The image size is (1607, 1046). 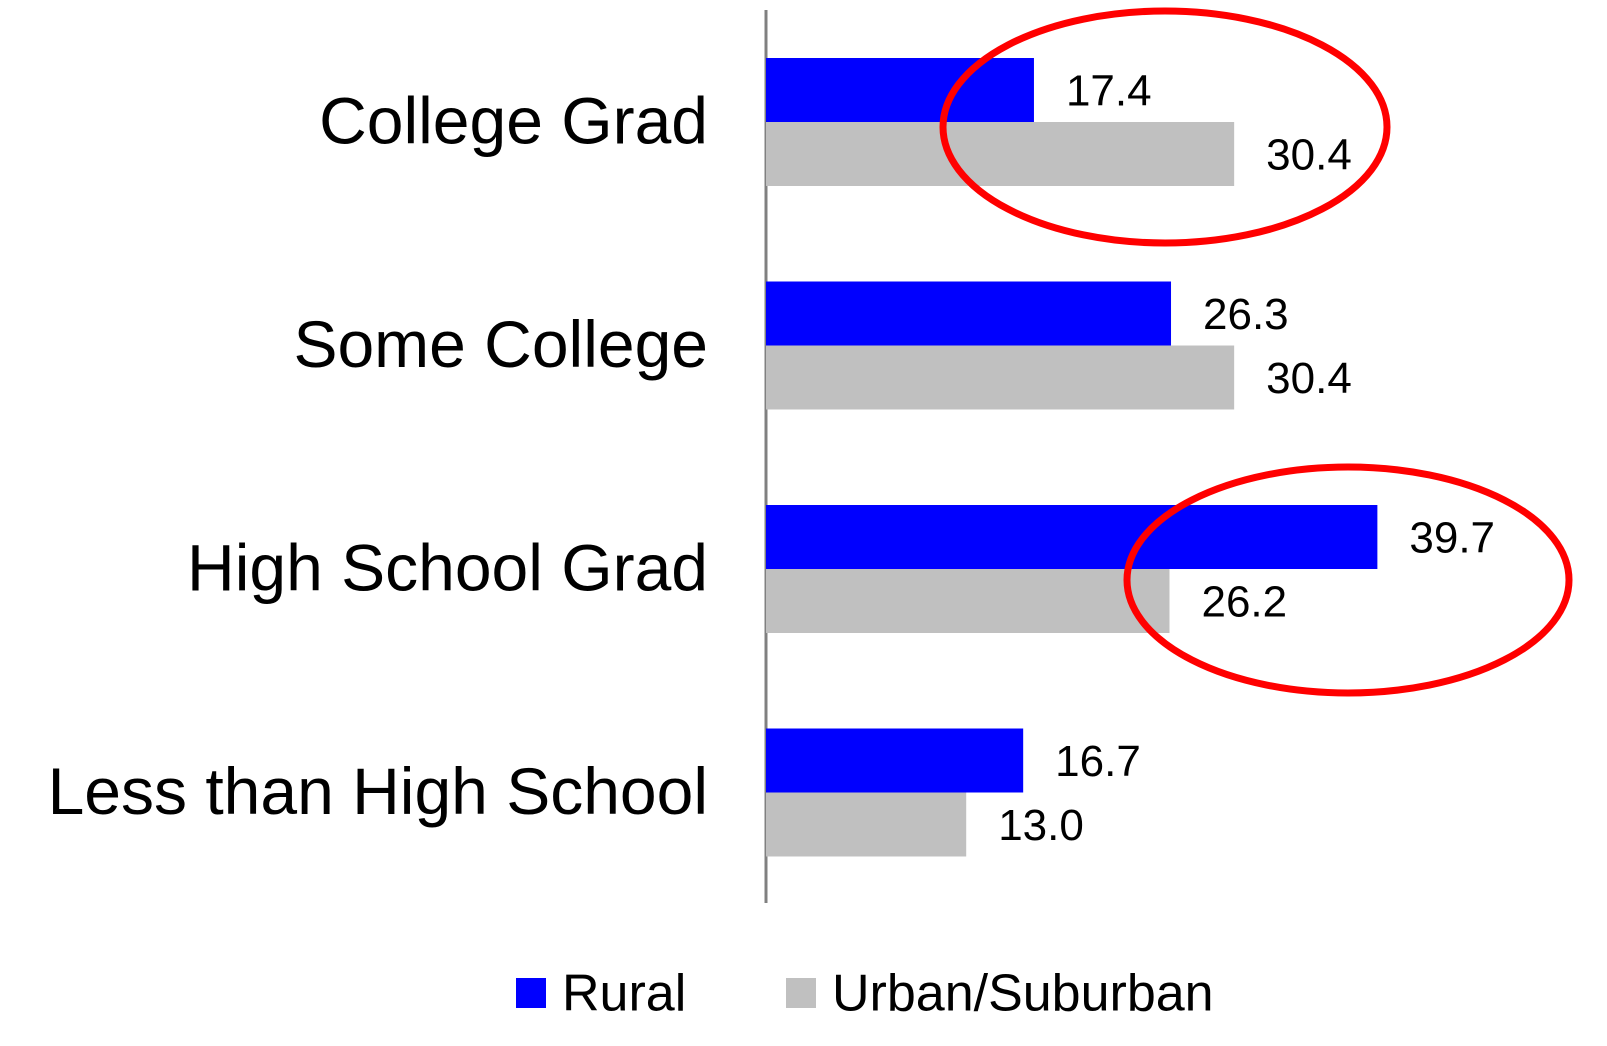 I want to click on value-label: 16.7, so click(x=1098, y=761).